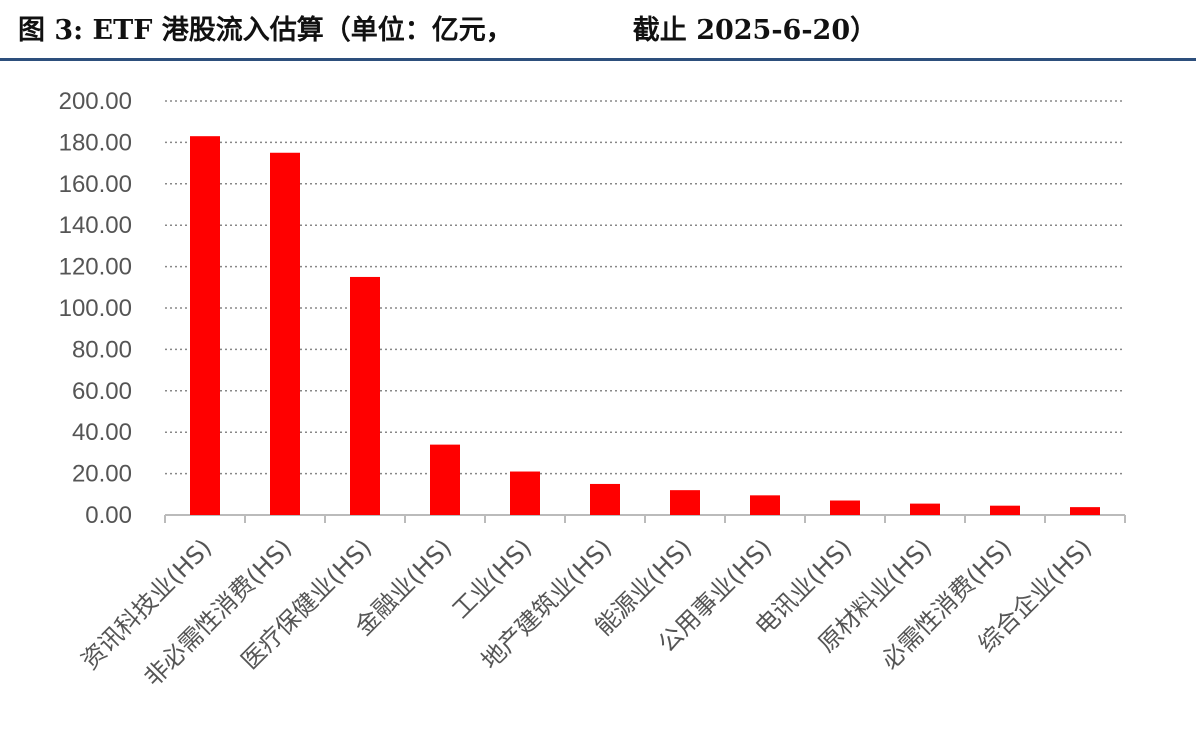  What do you see at coordinates (95, 184) in the screenshot?
I see `y-tick-label: 160.00` at bounding box center [95, 184].